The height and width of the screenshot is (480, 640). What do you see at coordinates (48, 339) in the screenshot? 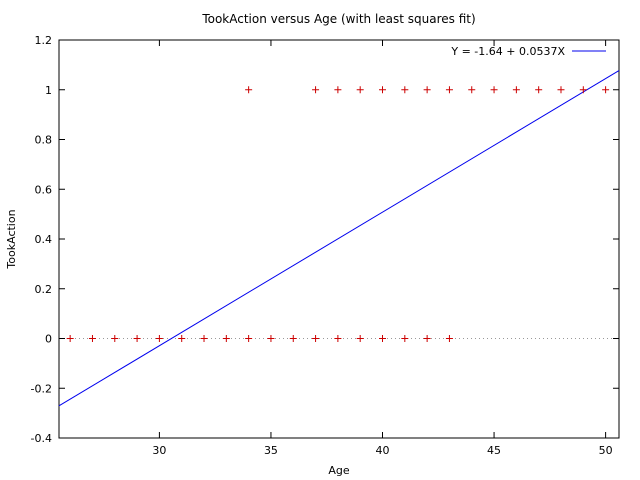
I see `y-tick-label: 0` at bounding box center [48, 339].